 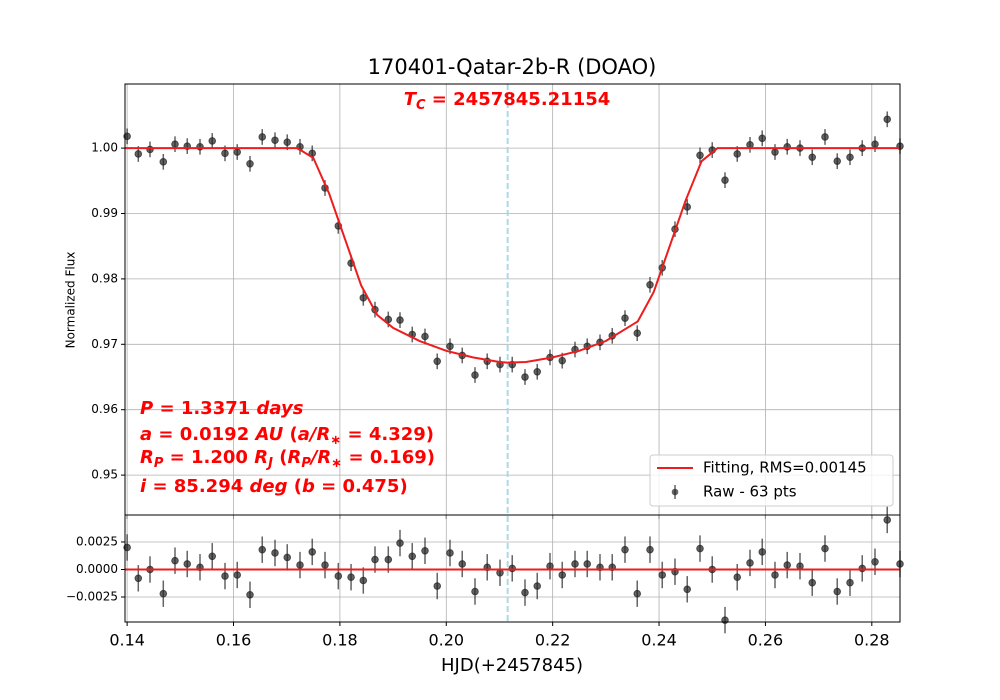 What do you see at coordinates (387, 434) in the screenshot?
I see `annotation-part: = 4.329)` at bounding box center [387, 434].